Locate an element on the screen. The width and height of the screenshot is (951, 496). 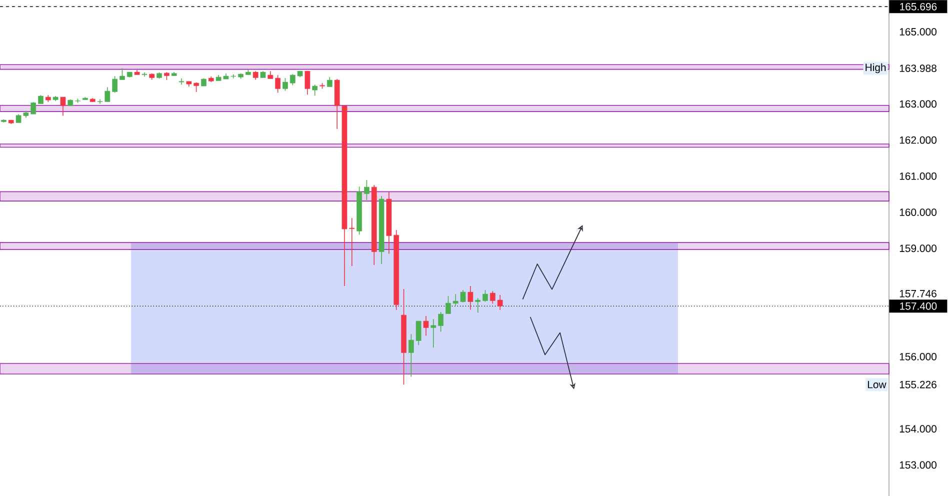
y-tick-label: 162.000 is located at coordinates (918, 140).